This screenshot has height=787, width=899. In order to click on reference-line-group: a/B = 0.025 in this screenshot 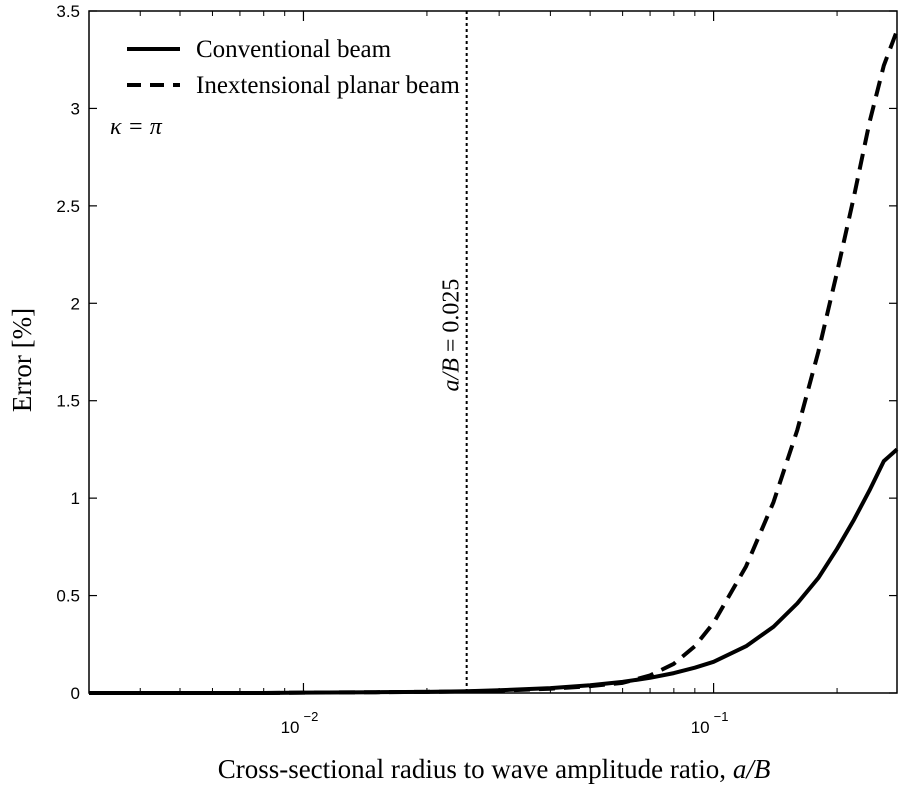, I will do `click(453, 352)`.